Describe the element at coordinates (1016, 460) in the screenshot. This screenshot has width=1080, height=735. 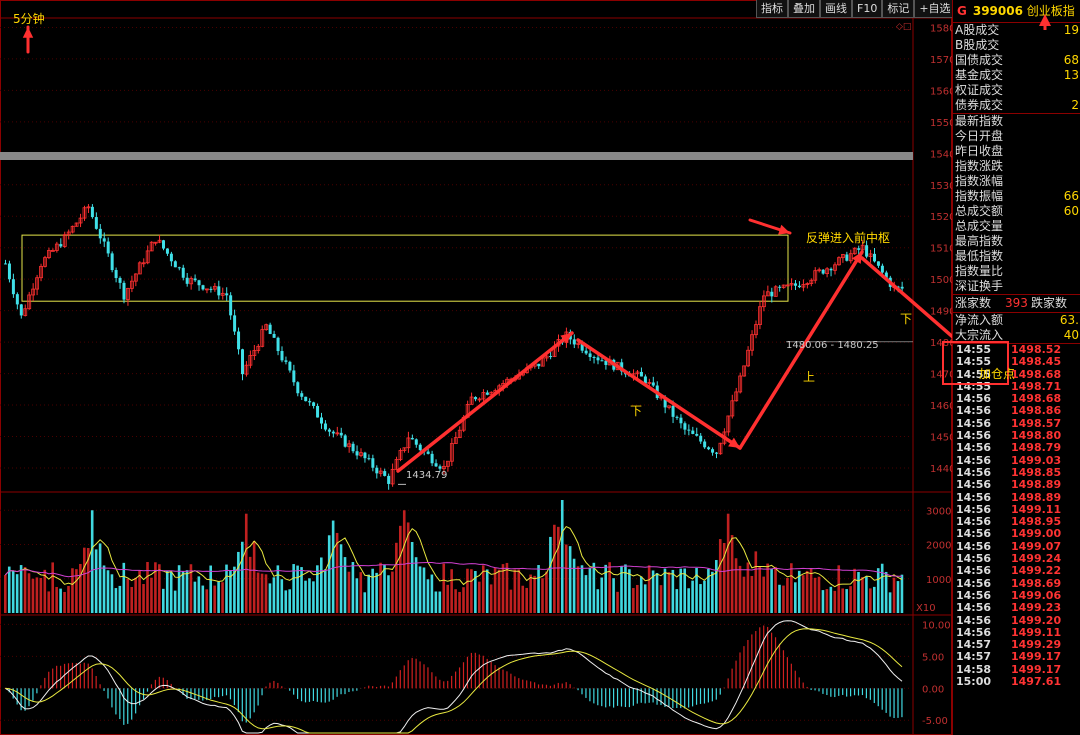
I see `tick-row: 14:56 1499.03` at that location.